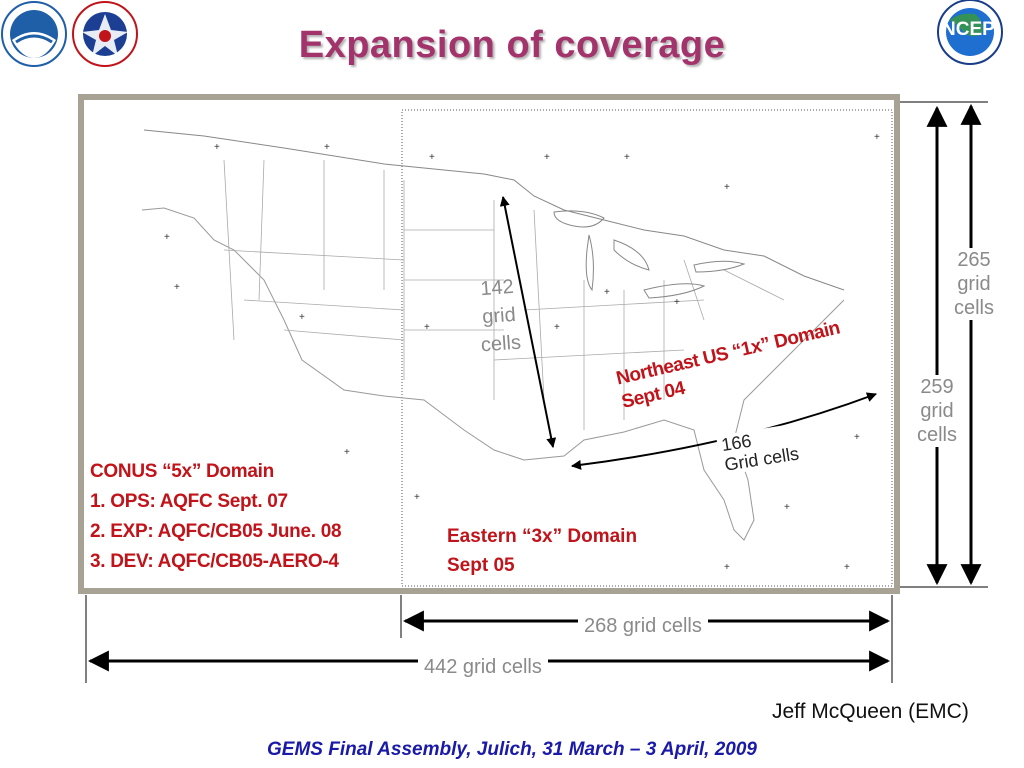 The image size is (1024, 768). Describe the element at coordinates (936, 435) in the screenshot. I see `eastern-height-unit-2: cells` at that location.